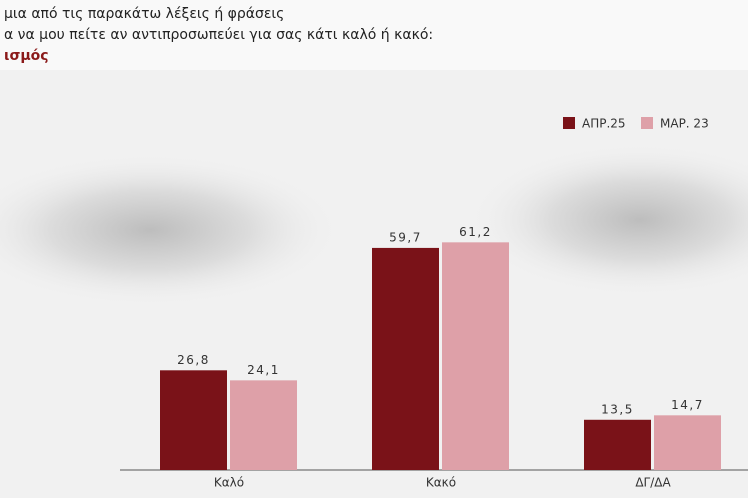 The image size is (748, 502). What do you see at coordinates (687, 405) in the screenshot?
I see `value-label: 14,7` at bounding box center [687, 405].